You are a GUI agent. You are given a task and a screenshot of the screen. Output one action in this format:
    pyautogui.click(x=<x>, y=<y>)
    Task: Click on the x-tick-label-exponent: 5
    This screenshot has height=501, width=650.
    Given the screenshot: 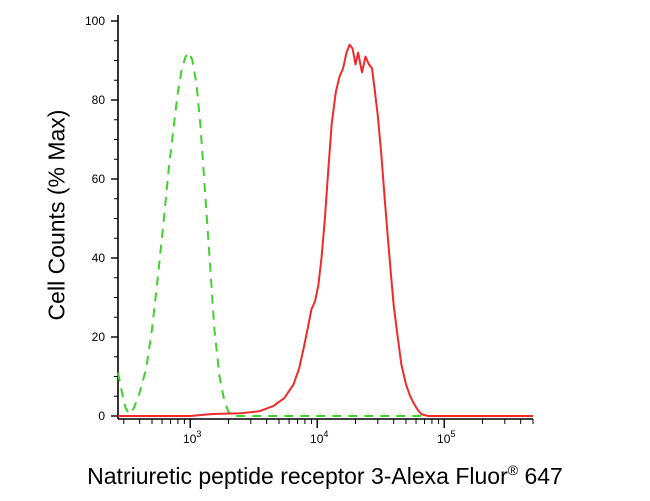 What is the action you would take?
    pyautogui.click(x=452, y=434)
    